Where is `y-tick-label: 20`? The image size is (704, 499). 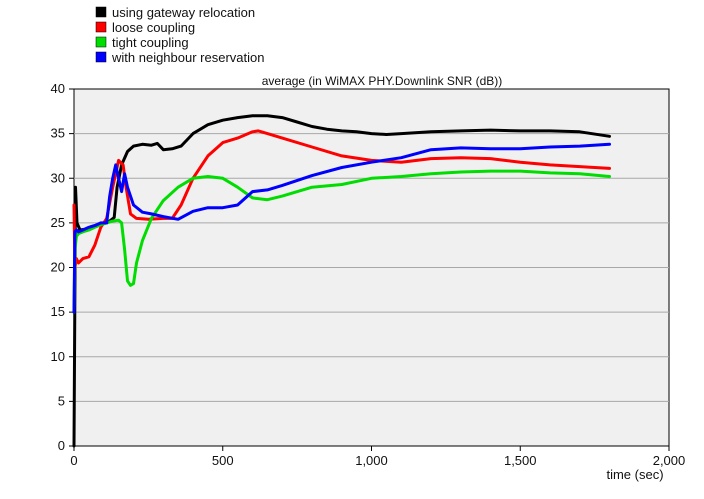 y-tick-label: 20 is located at coordinates (58, 267).